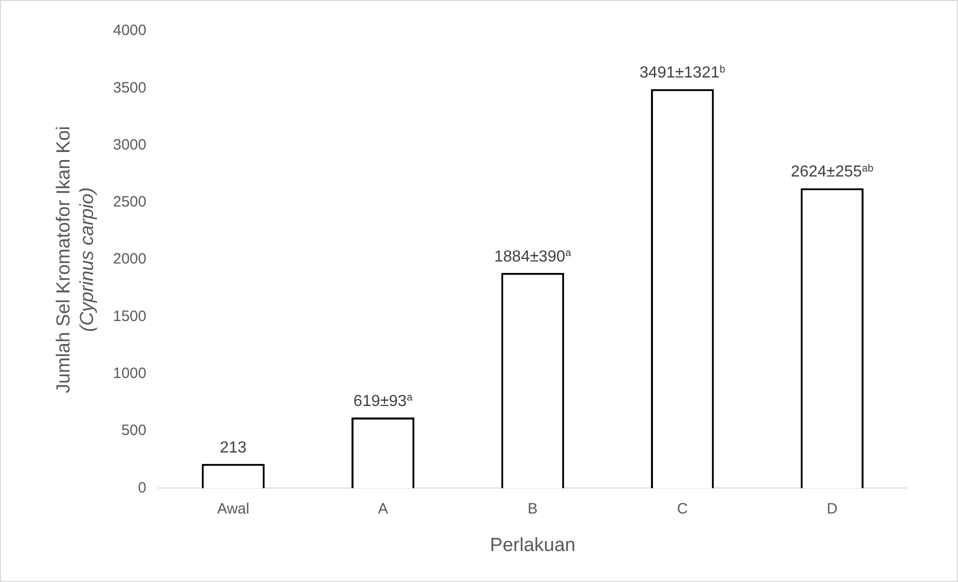 The height and width of the screenshot is (582, 958). I want to click on y-tick-label: 500, so click(133, 431).